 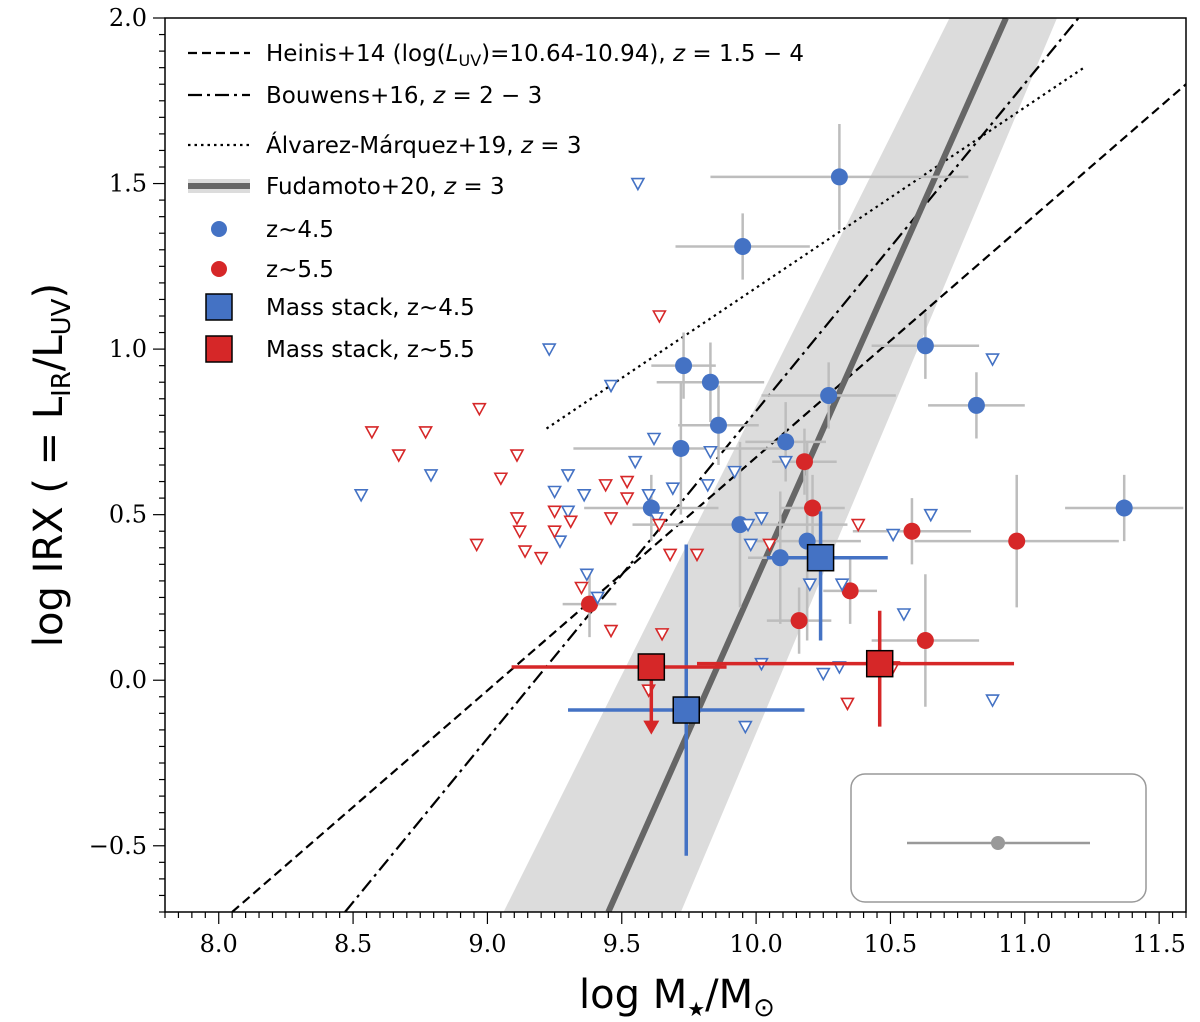 What do you see at coordinates (480, 187) in the screenshot?
I see `legend-fudamoto-p2: = 3` at bounding box center [480, 187].